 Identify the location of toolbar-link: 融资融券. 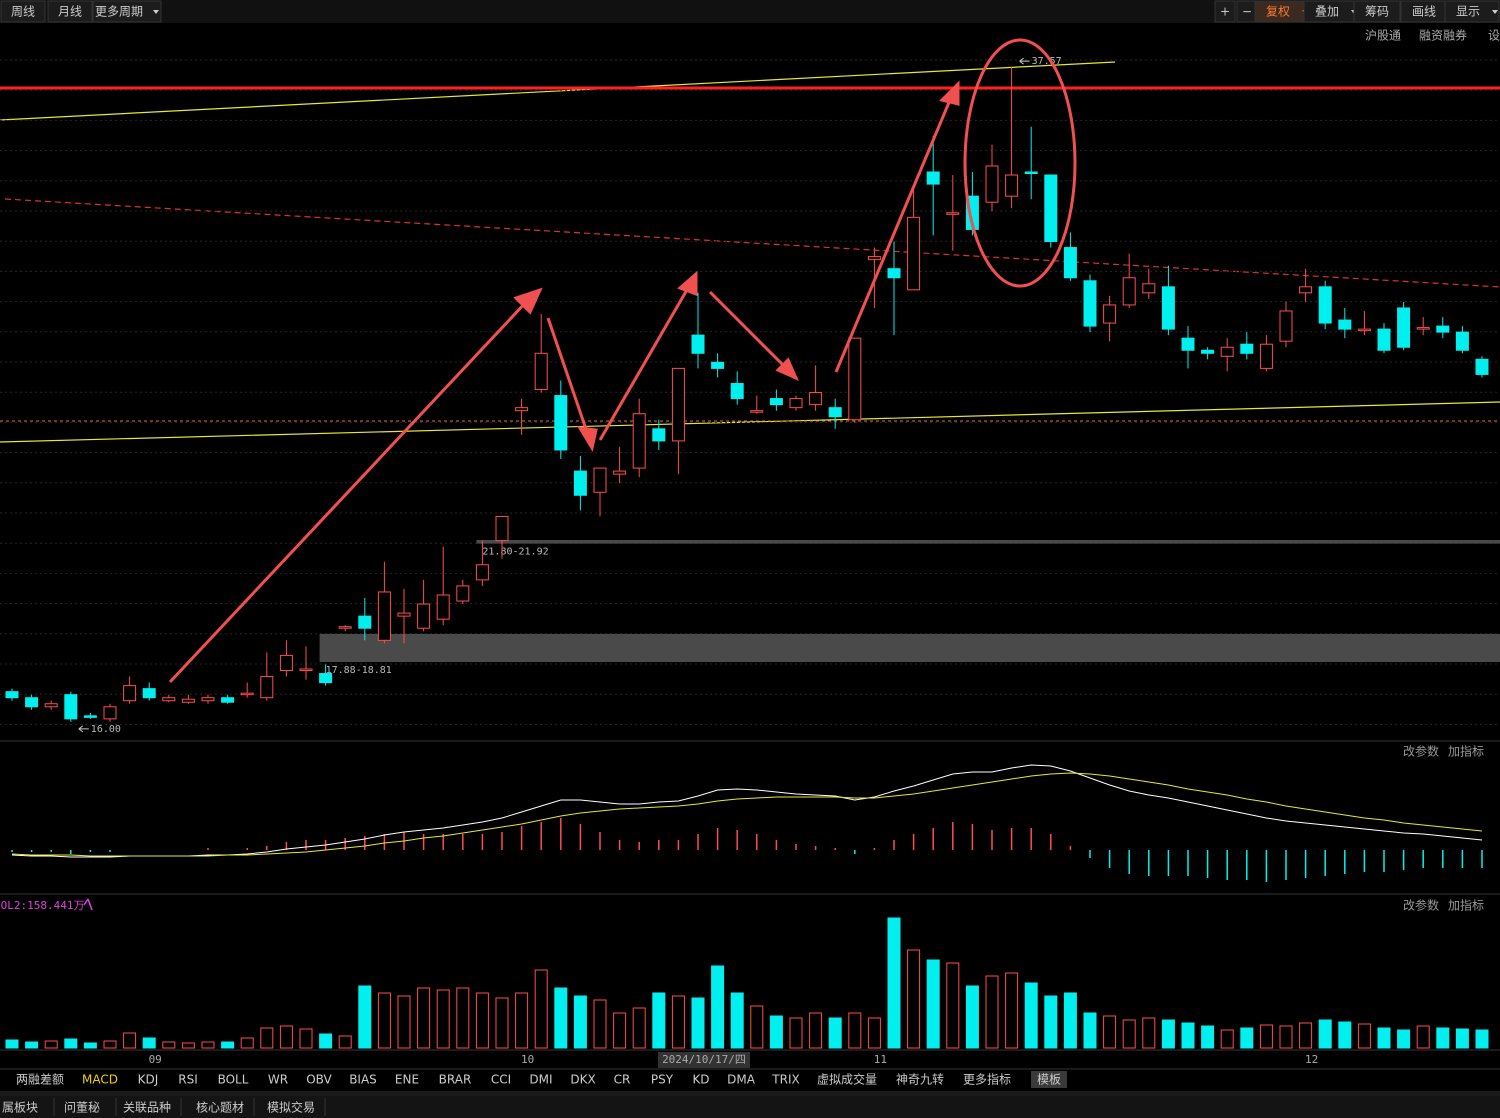
(1443, 35).